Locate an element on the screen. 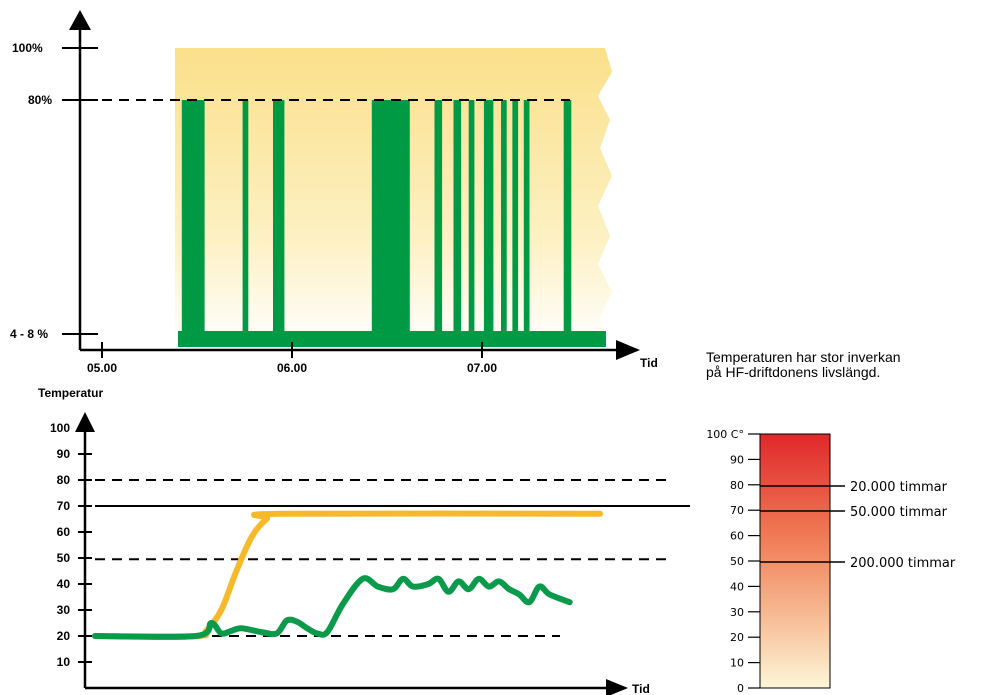 The width and height of the screenshot is (987, 695). scale-tick-label-100: 100 C° is located at coordinates (725, 434).